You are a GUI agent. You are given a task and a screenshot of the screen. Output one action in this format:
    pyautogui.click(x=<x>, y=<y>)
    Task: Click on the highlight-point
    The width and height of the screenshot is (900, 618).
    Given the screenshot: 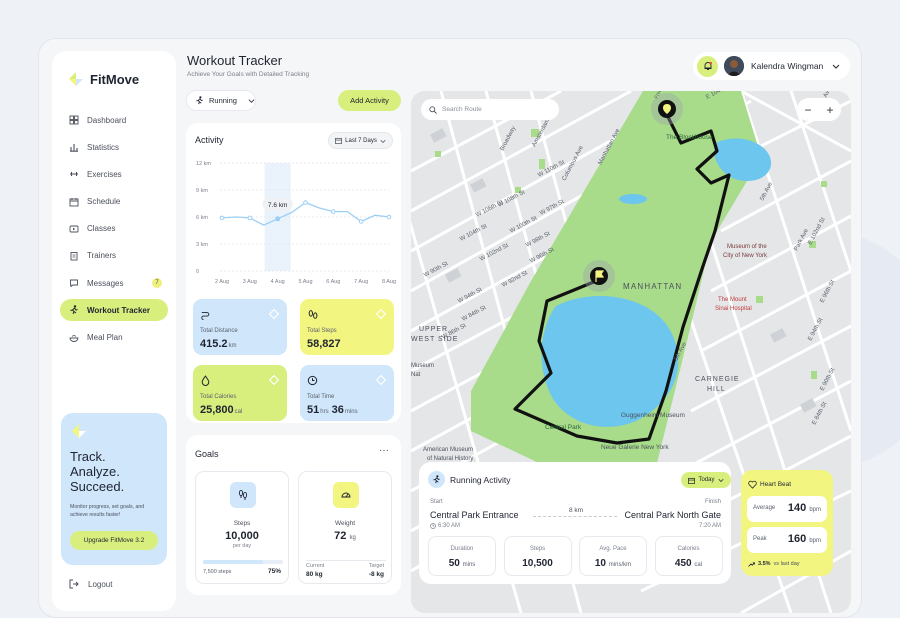 What is the action you would take?
    pyautogui.click(x=278, y=219)
    